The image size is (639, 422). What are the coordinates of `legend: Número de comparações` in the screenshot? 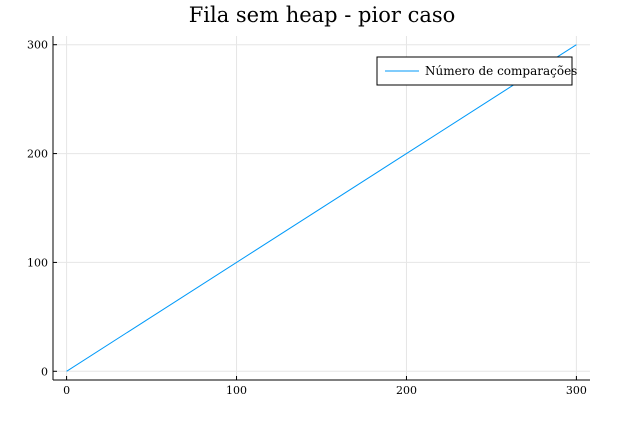 It's located at (476, 71).